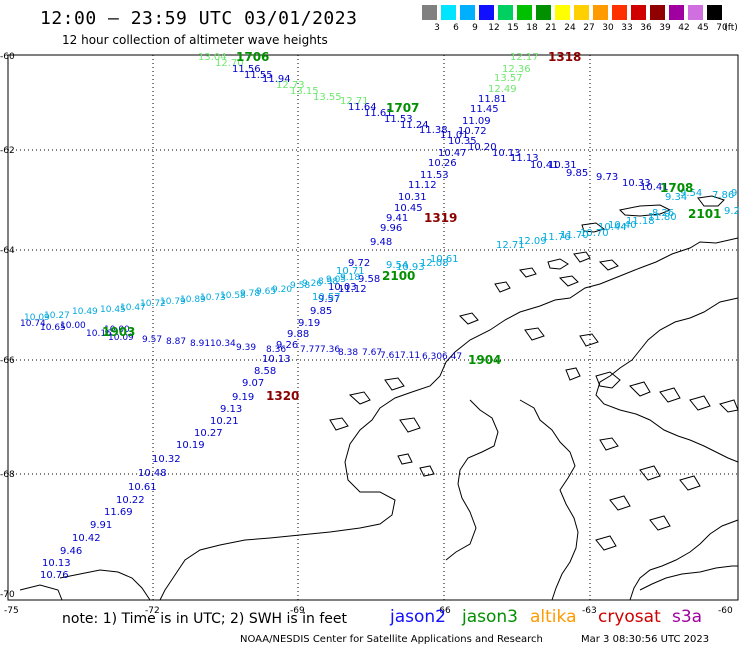  I want to click on wave-height-label: 10.13, so click(276, 359).